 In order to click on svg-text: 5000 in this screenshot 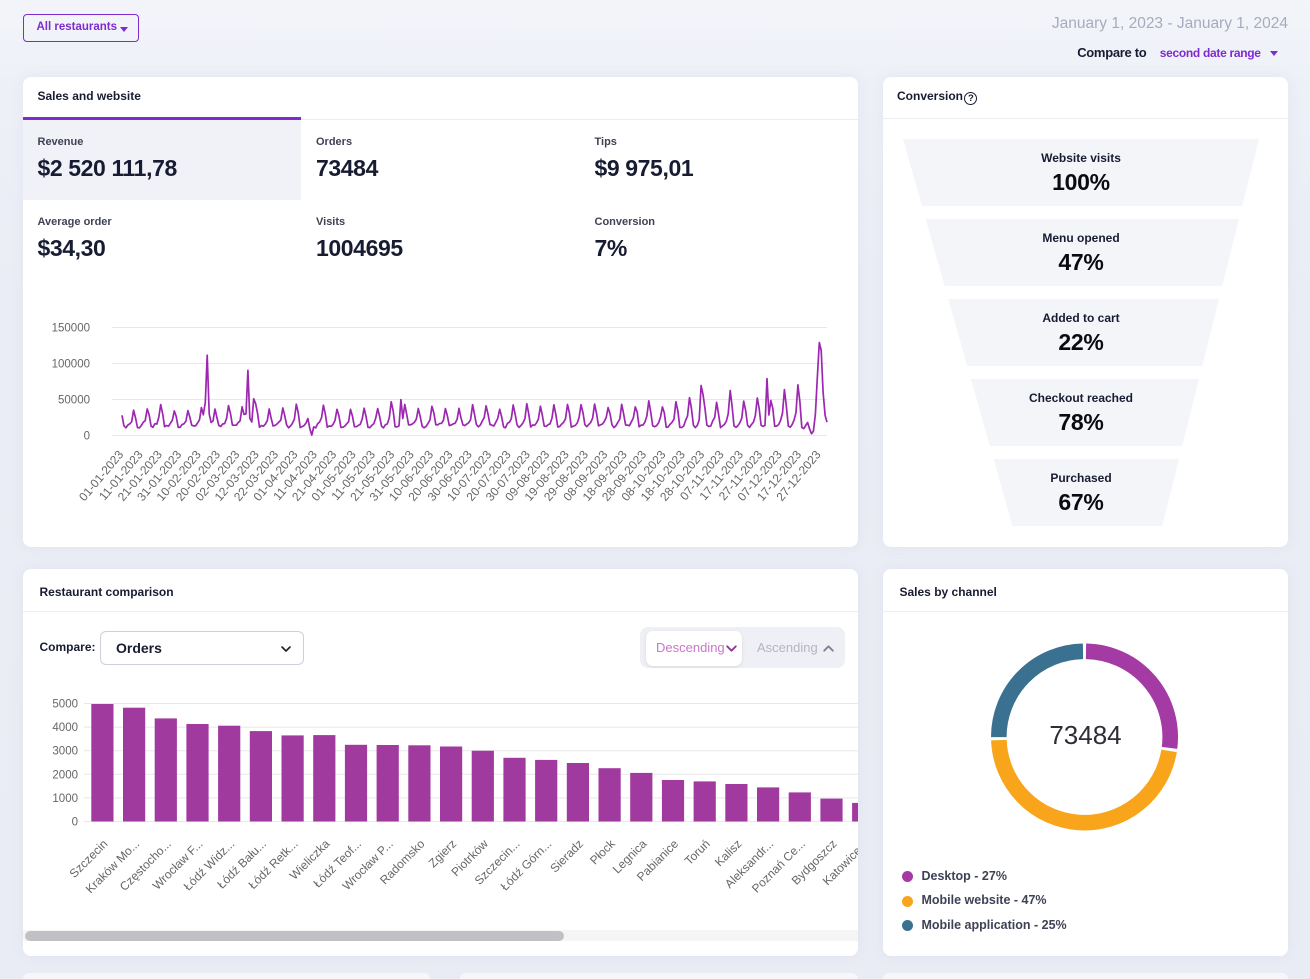, I will do `click(65, 705)`.